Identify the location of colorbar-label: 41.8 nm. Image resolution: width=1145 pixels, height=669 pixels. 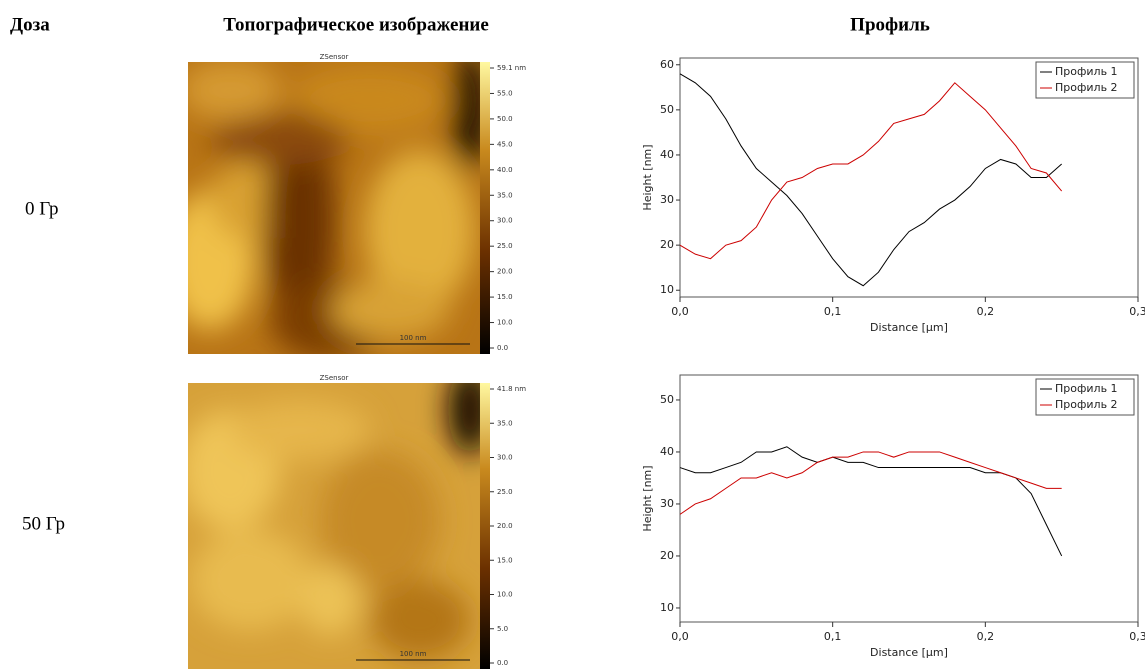
(511, 389).